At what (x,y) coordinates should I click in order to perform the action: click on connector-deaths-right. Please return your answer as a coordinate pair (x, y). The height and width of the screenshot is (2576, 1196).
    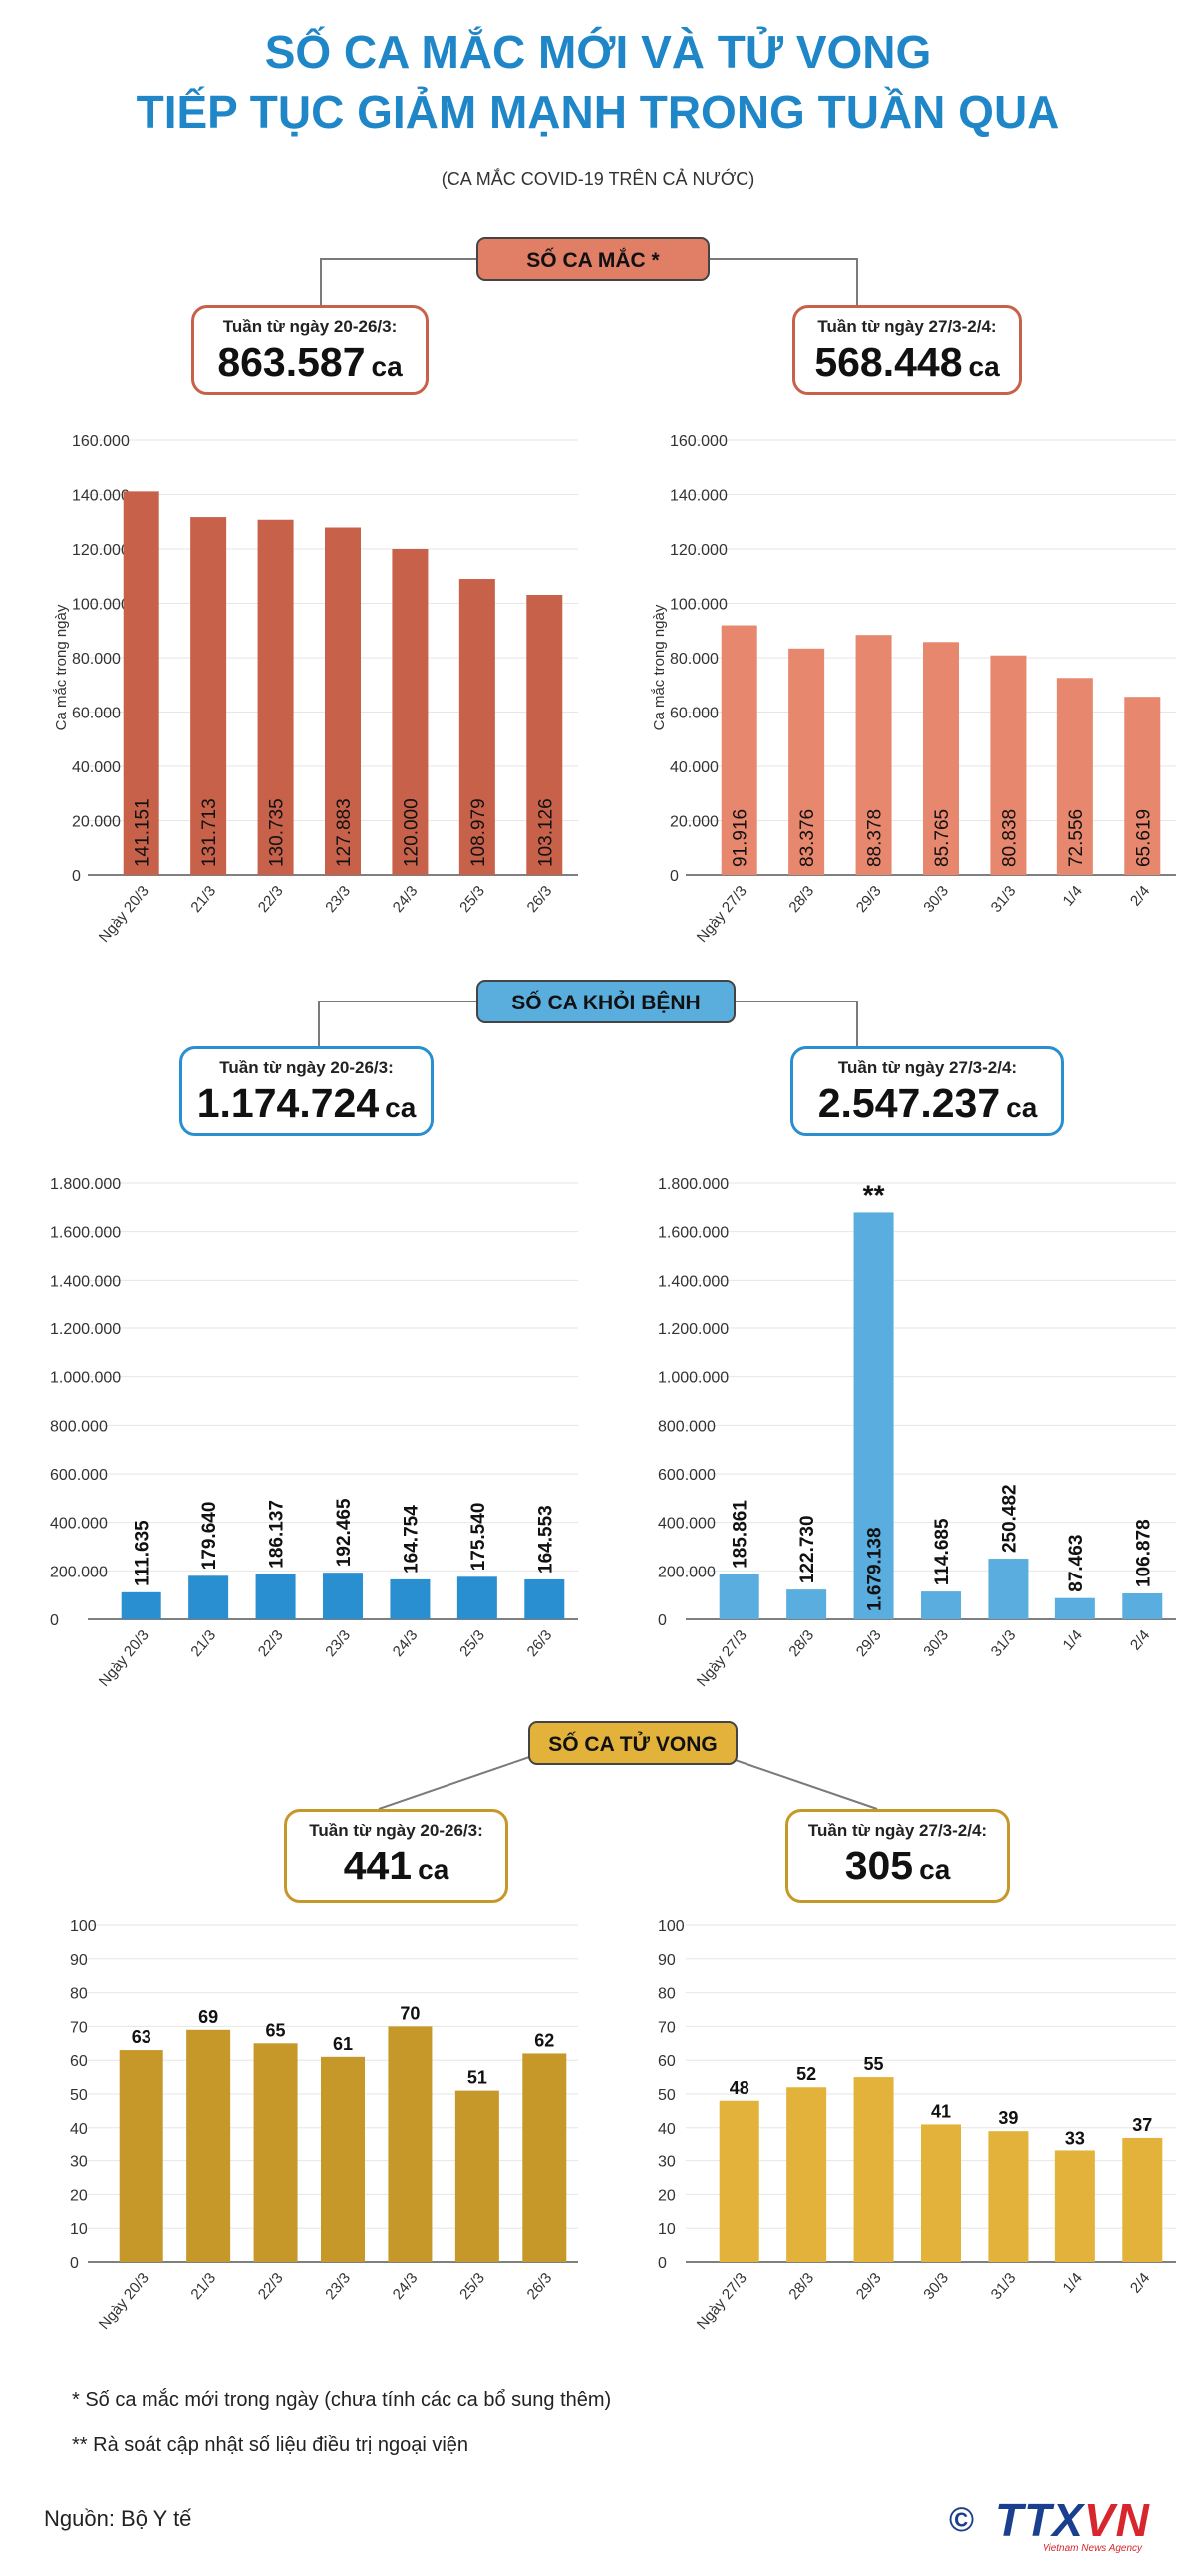
    Looking at the image, I should click on (798, 1781).